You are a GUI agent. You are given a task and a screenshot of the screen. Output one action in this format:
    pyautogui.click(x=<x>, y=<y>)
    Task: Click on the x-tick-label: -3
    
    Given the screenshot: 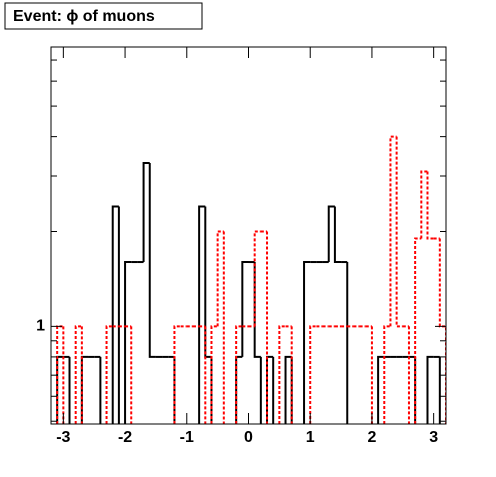 What is the action you would take?
    pyautogui.click(x=63, y=437)
    